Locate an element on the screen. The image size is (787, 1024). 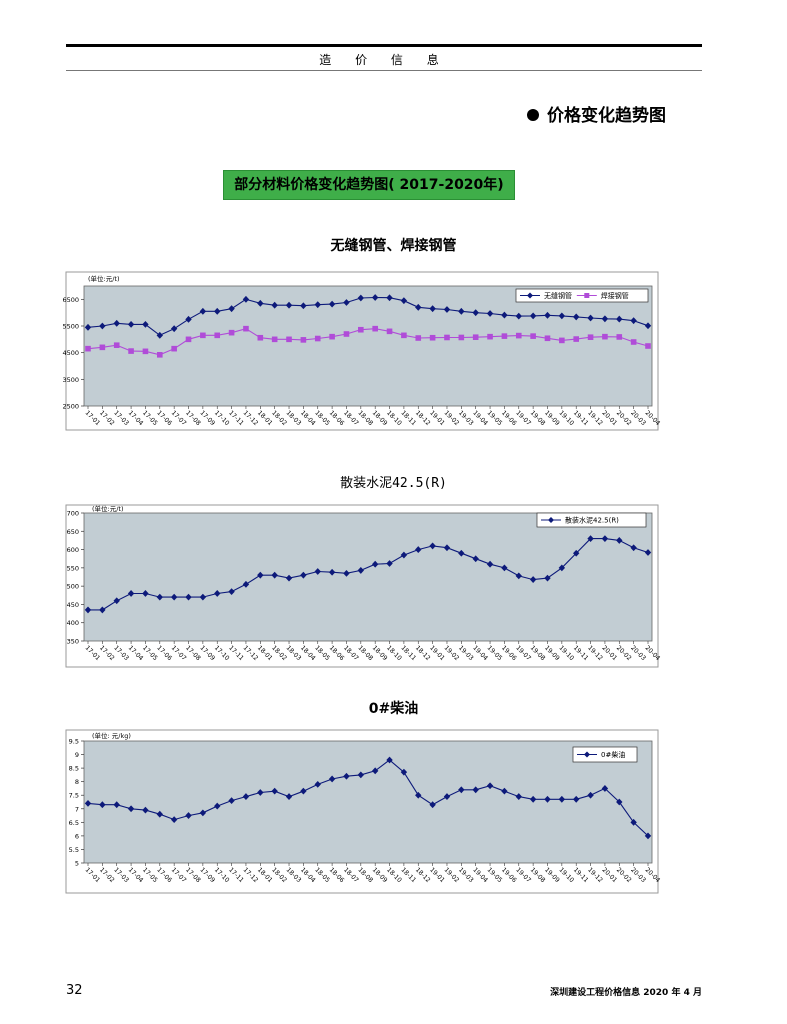
header-underline is located at coordinates (384, 70).